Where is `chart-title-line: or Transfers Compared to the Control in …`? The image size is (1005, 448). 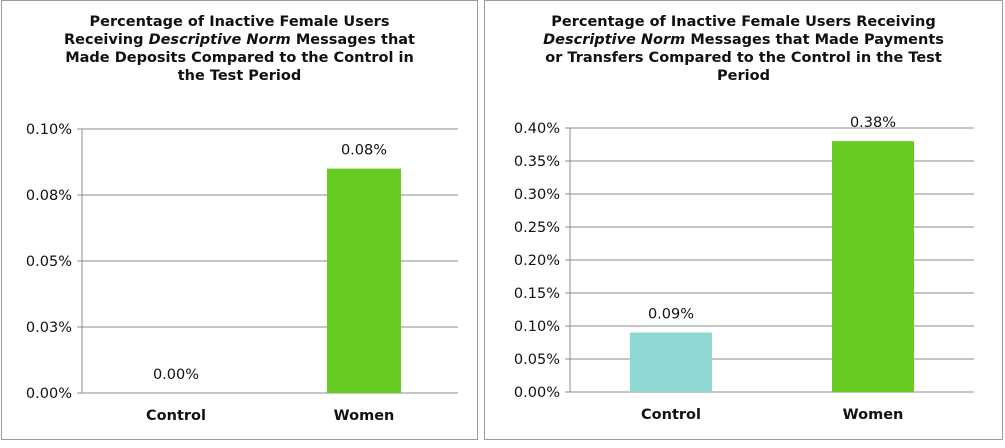 chart-title-line: or Transfers Compared to the Control in … is located at coordinates (743, 58).